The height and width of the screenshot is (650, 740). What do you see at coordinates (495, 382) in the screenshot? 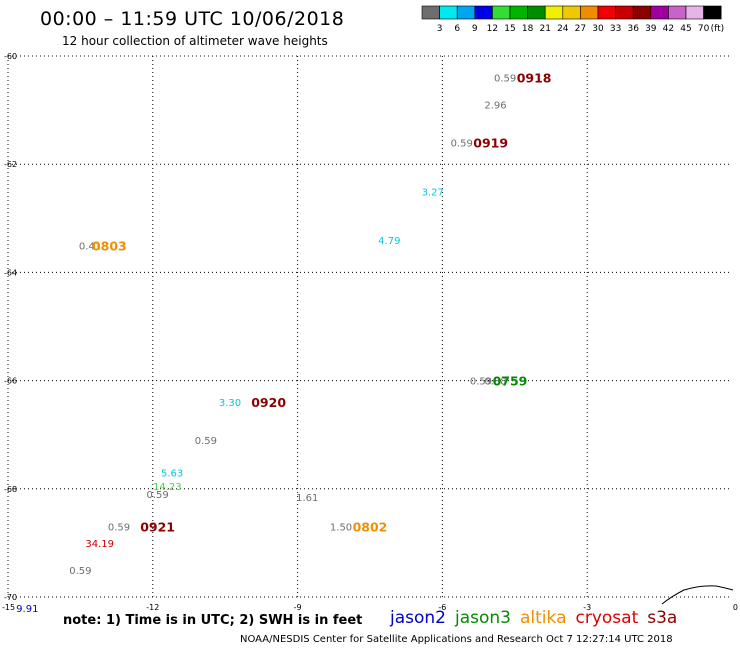
I see `wave-height-label: 0.88` at bounding box center [495, 382].